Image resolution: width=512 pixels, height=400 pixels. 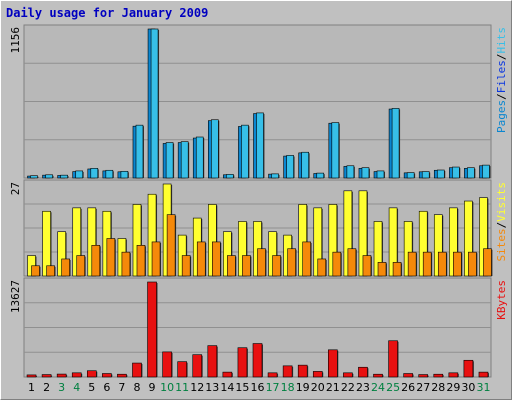 What do you see at coordinates (318, 387) in the screenshot?
I see `day-label: 20` at bounding box center [318, 387].